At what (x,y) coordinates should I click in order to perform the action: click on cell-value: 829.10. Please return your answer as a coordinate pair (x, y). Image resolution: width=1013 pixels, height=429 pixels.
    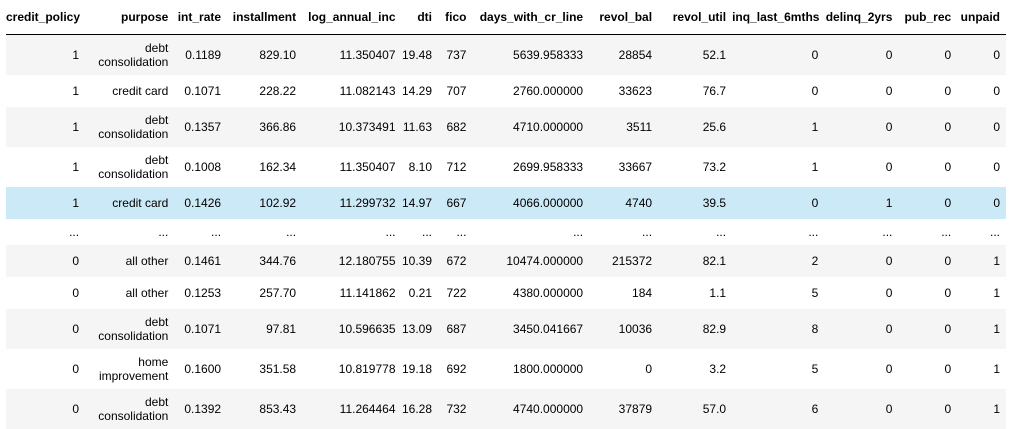
    Looking at the image, I should click on (264, 55).